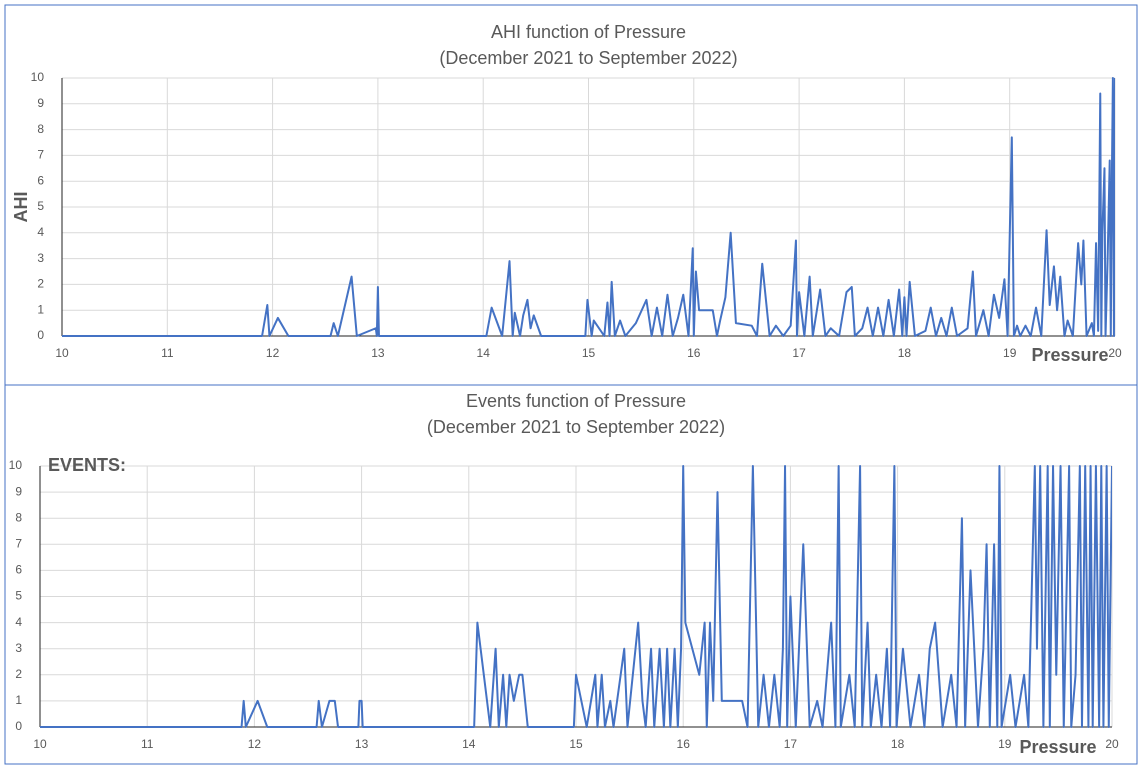 The height and width of the screenshot is (772, 1140). What do you see at coordinates (87, 465) in the screenshot?
I see `y-axis-title: EVENTS:` at bounding box center [87, 465].